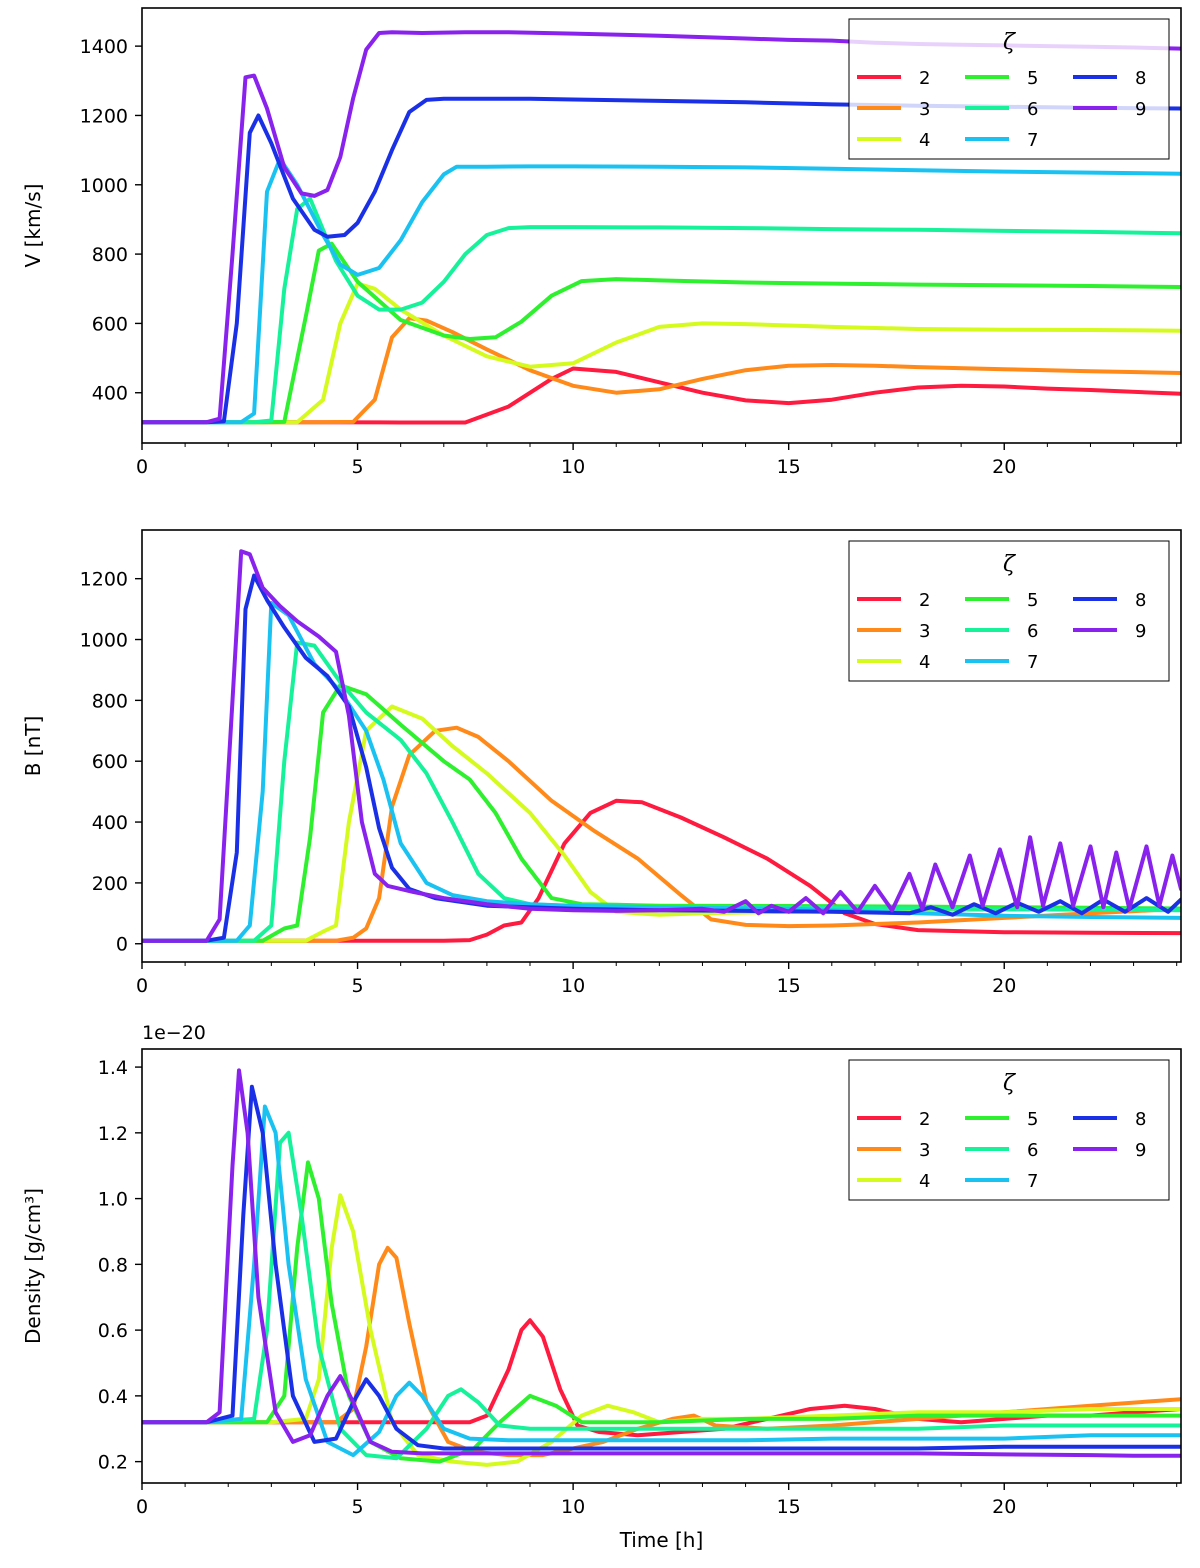  I want to click on magnetic-field-x-tick-label: 5, so click(358, 986).